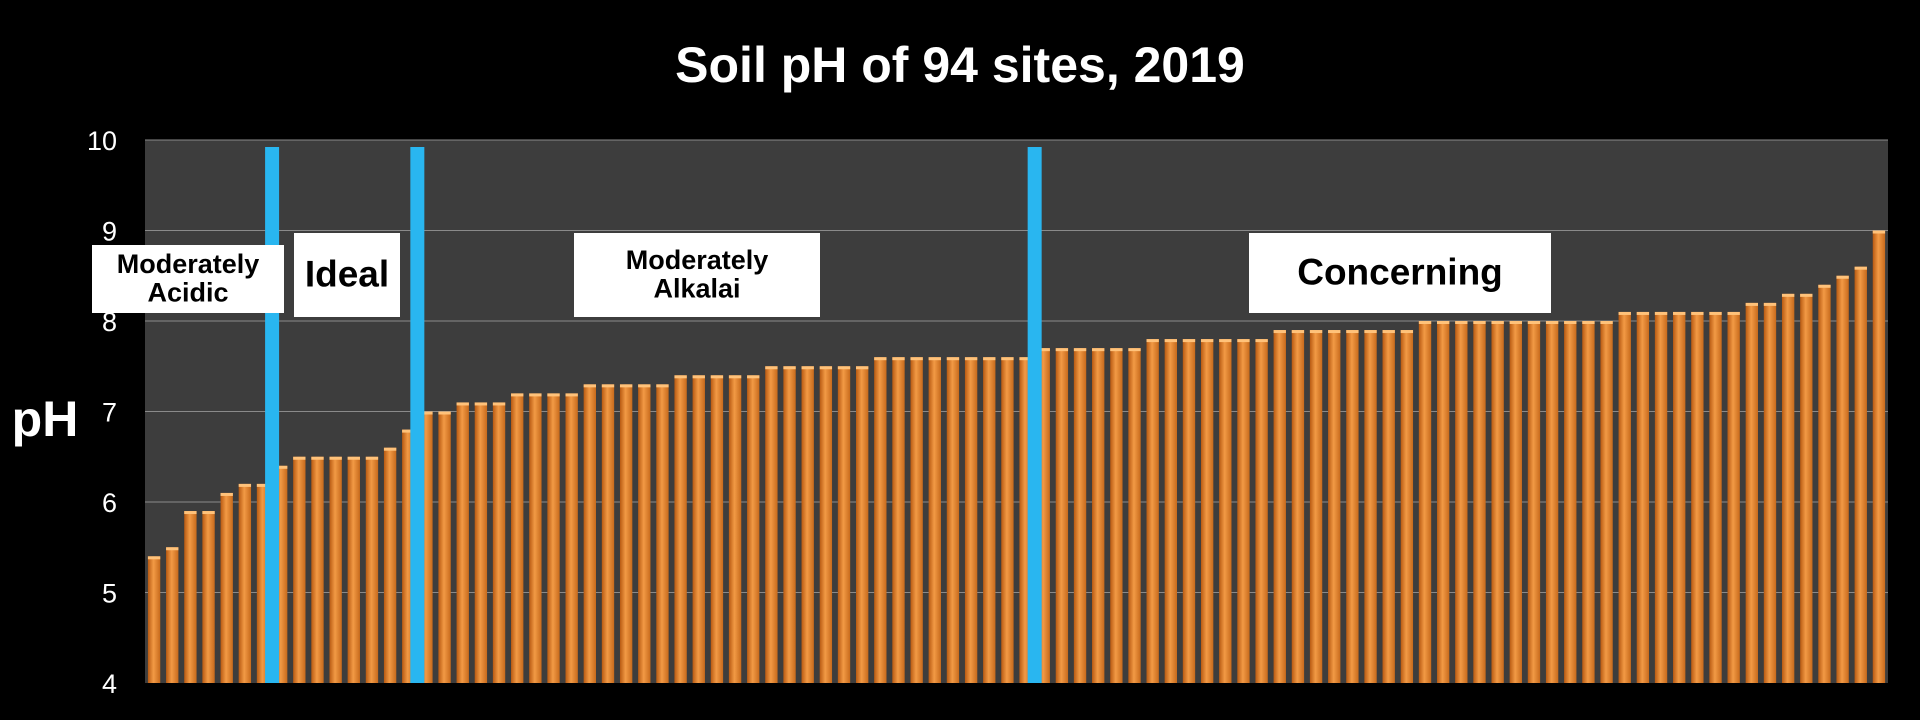  Describe the element at coordinates (109, 684) in the screenshot. I see `y-tick-label: 4` at that location.